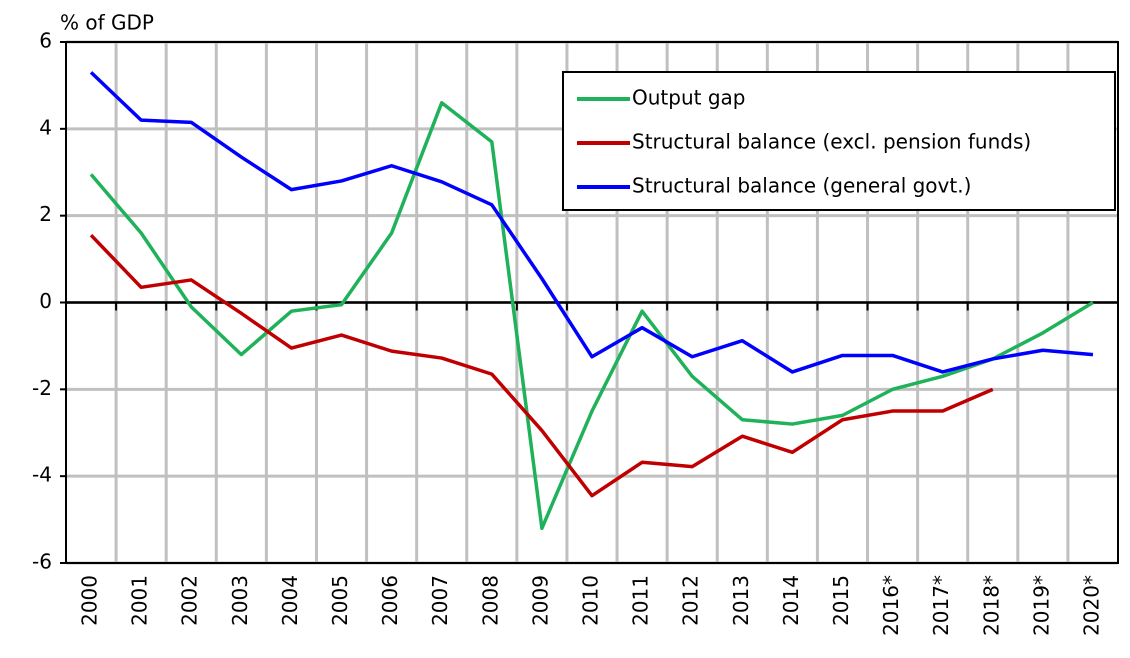 The image size is (1130, 658). What do you see at coordinates (741, 600) in the screenshot?
I see `x-tick-label: 2013` at bounding box center [741, 600].